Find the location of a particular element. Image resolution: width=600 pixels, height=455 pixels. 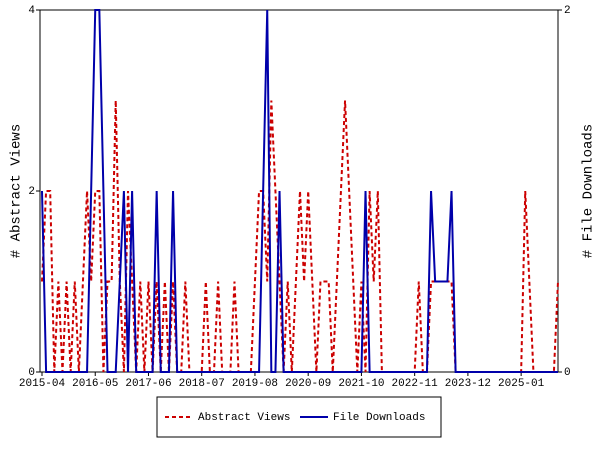

x-tick-label: 2025-01 is located at coordinates (521, 384).